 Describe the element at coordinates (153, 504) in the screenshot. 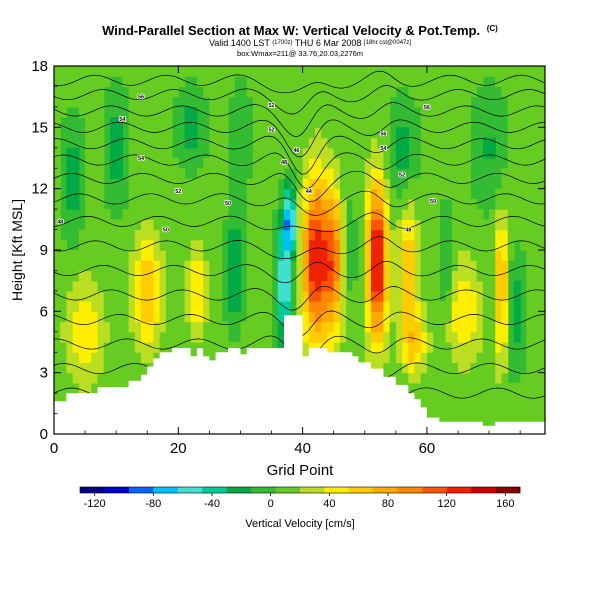

I see `colorbar-tick-label: -80` at that location.